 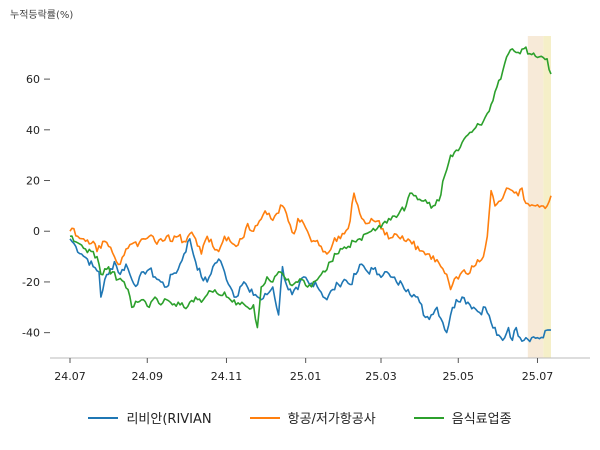 I want to click on legend-swatch-airline, so click(x=264, y=417).